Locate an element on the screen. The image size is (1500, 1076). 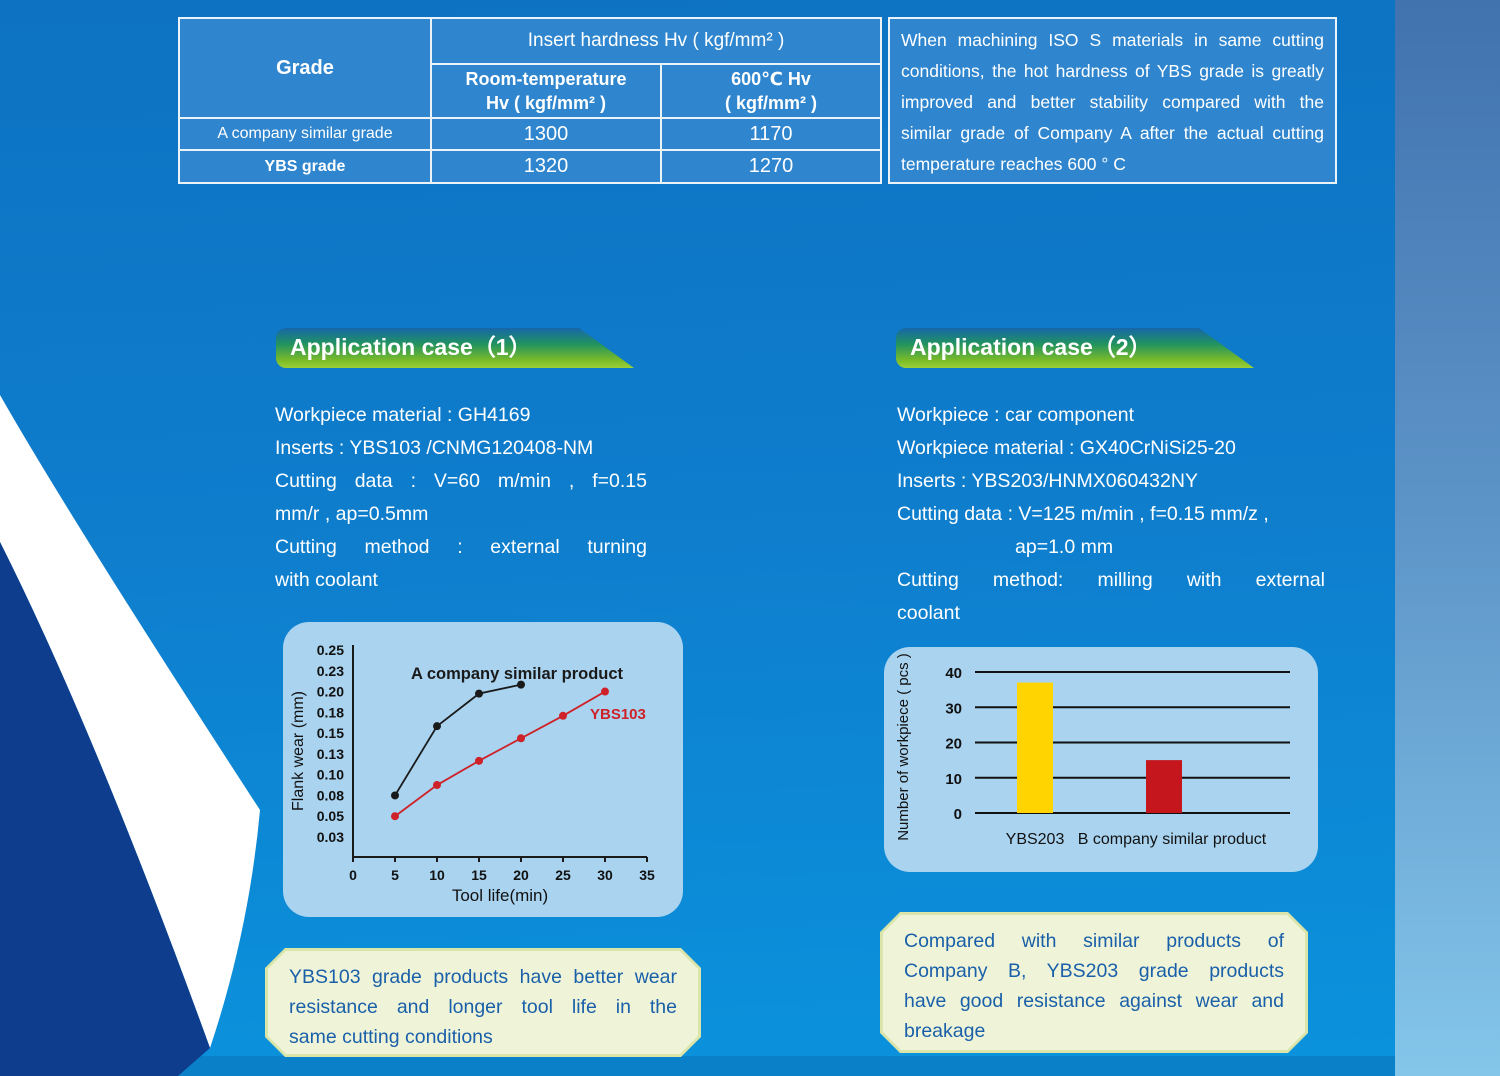
hot-hardness-header-line1: 600℃ Hv is located at coordinates (771, 79).